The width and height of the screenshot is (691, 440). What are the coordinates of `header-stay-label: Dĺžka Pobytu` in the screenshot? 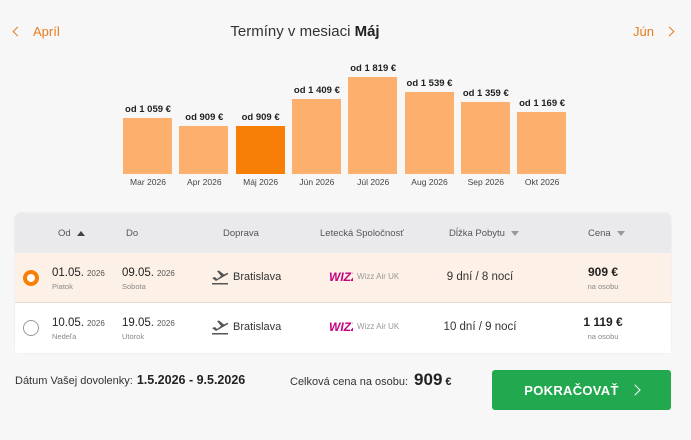 It's located at (477, 233).